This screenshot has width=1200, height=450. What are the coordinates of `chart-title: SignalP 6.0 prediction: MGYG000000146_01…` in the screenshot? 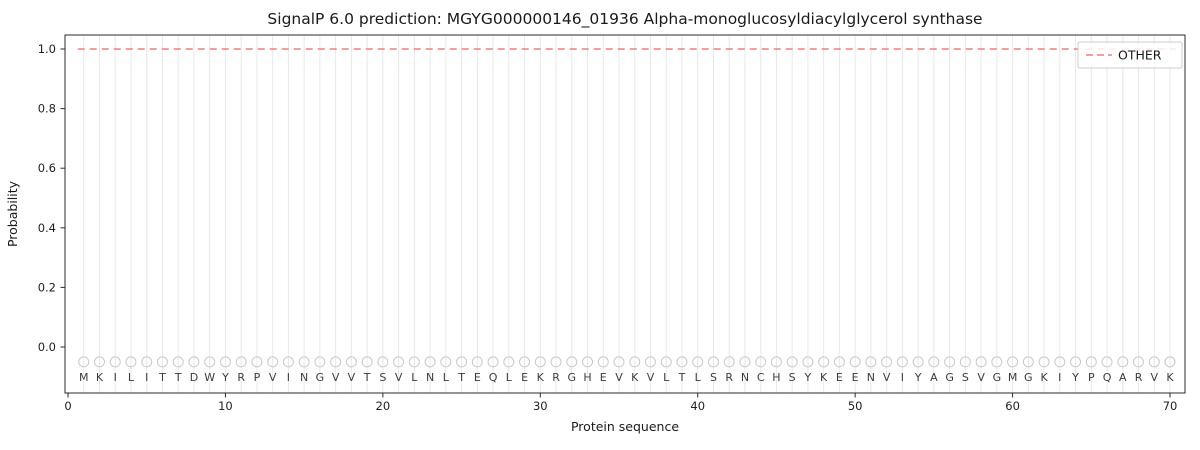 It's located at (624, 19).